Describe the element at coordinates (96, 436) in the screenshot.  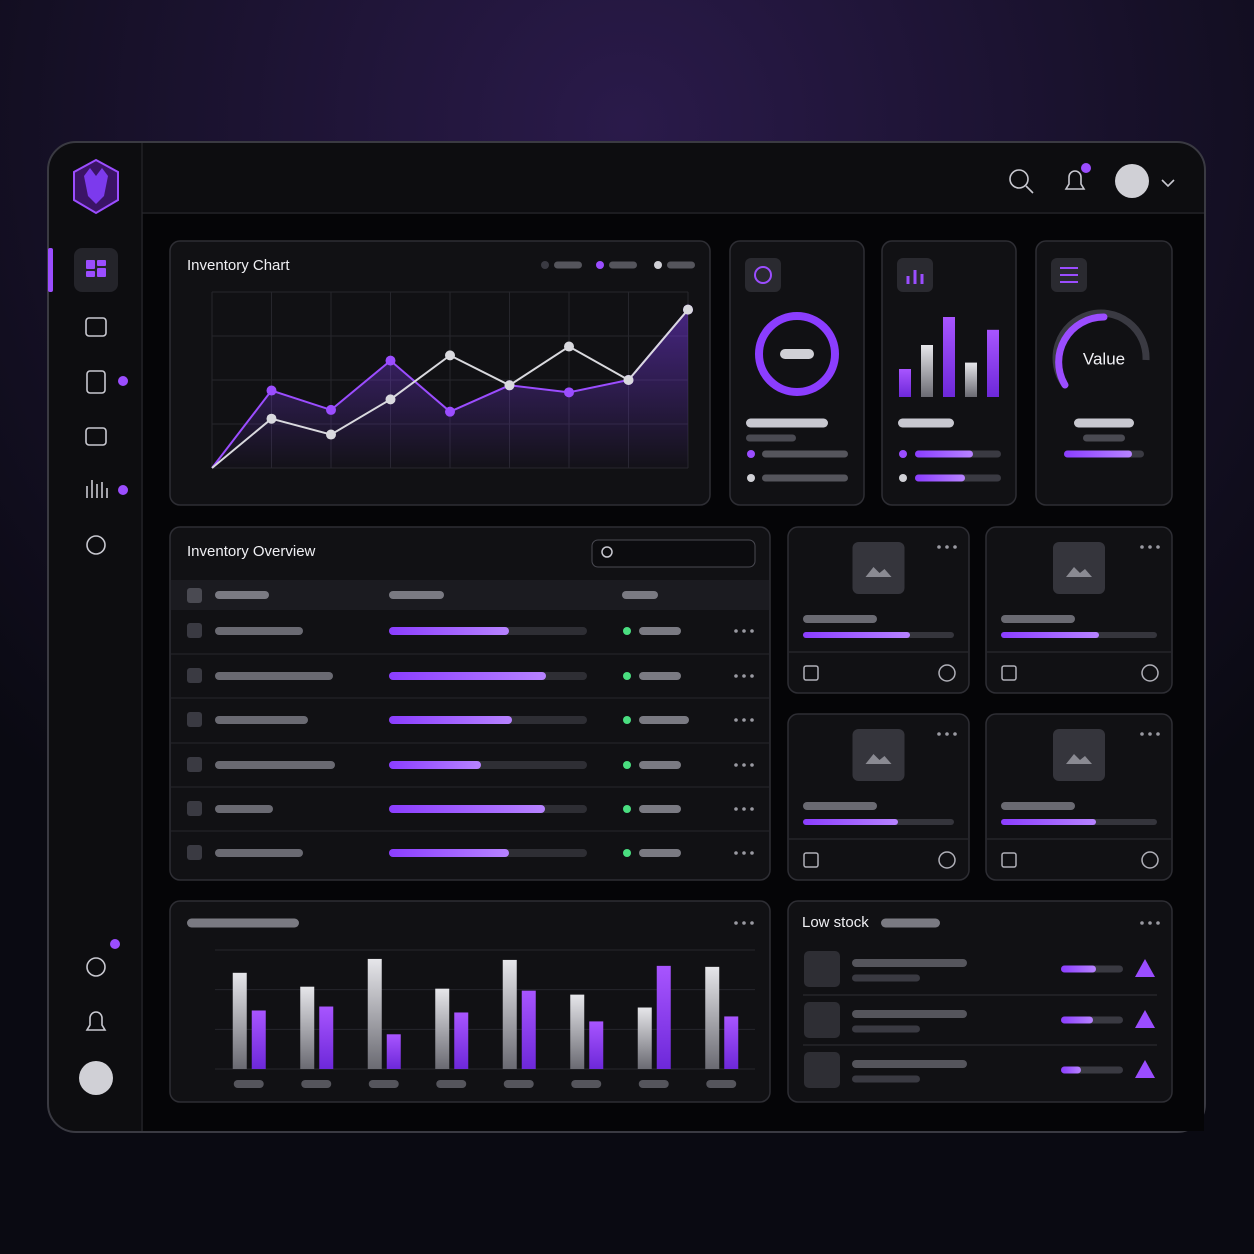
I see `nav-folders` at that location.